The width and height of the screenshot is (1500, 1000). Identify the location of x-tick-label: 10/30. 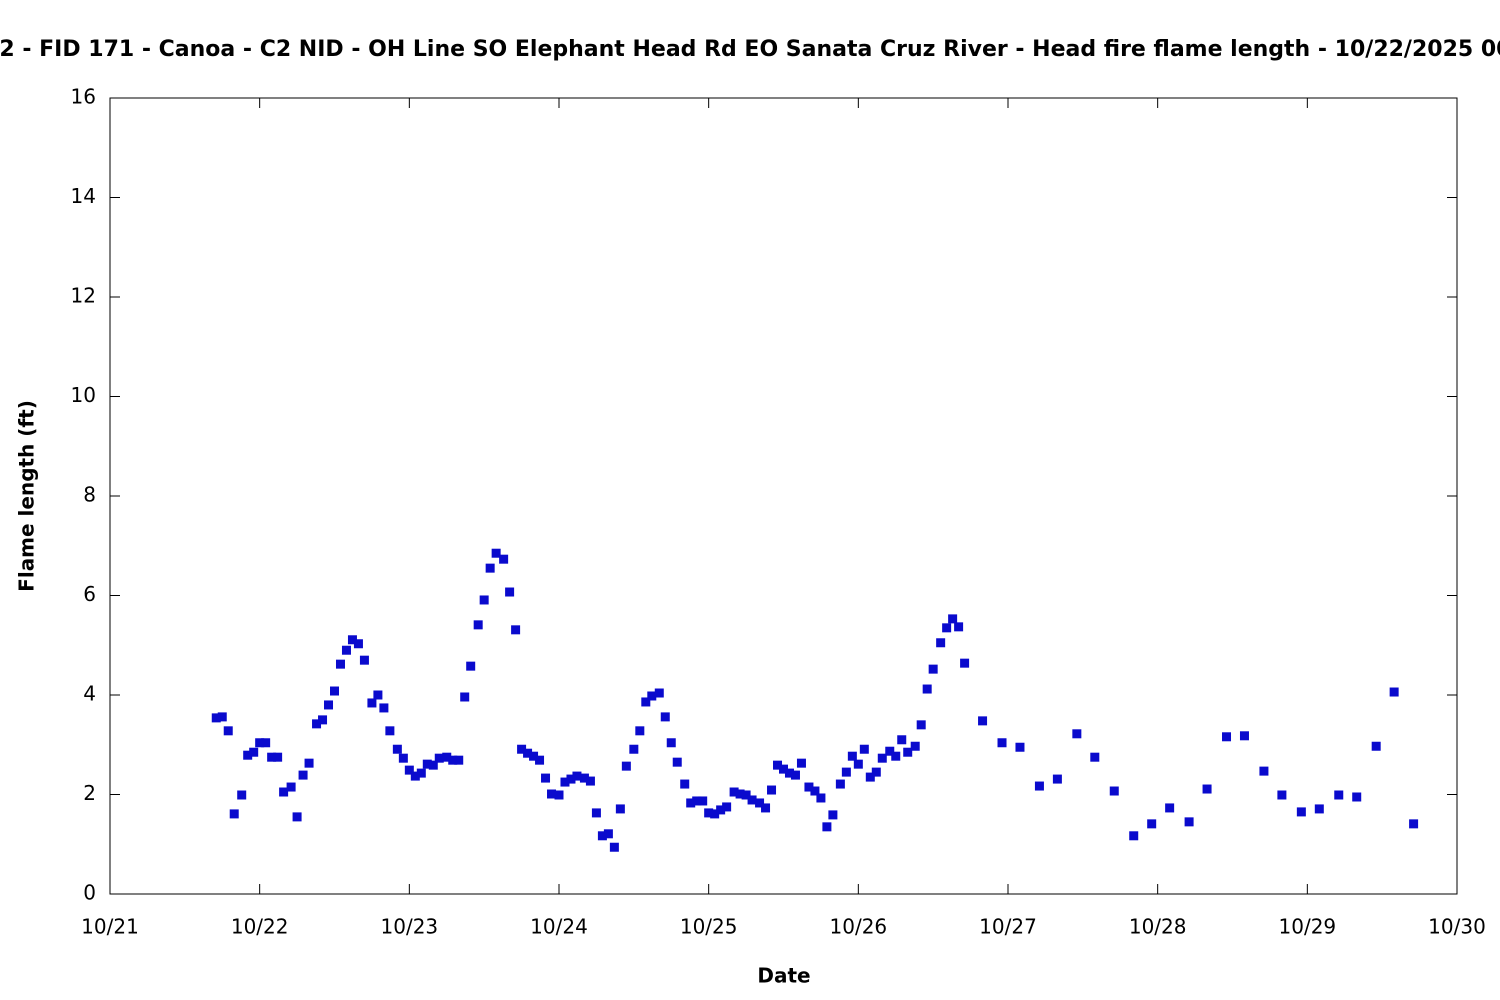
(1457, 927).